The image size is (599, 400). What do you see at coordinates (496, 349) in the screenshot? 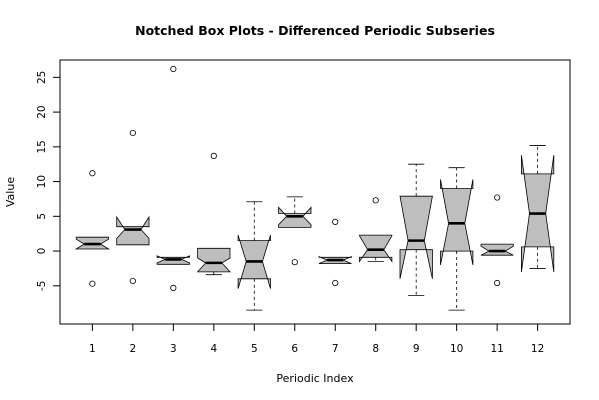
I see `x-tick-label: 11` at bounding box center [496, 349].